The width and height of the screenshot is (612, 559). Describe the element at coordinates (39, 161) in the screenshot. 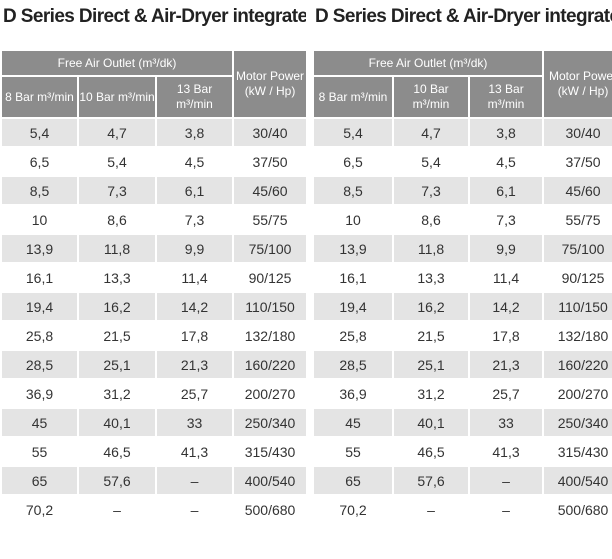

I see `cell: 6,5` at that location.